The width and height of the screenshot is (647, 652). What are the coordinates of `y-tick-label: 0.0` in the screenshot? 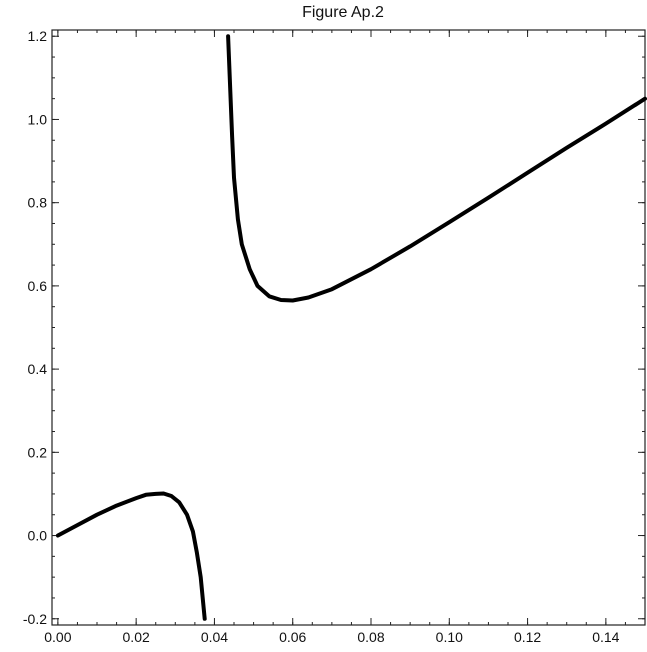 It's located at (38, 536).